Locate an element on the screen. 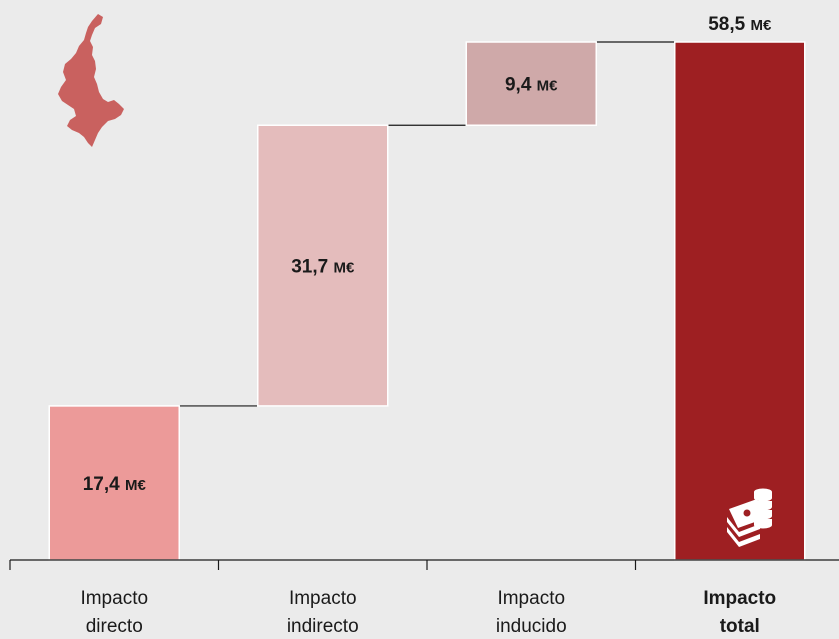  value-label-3: 9,4 M€ is located at coordinates (531, 85).